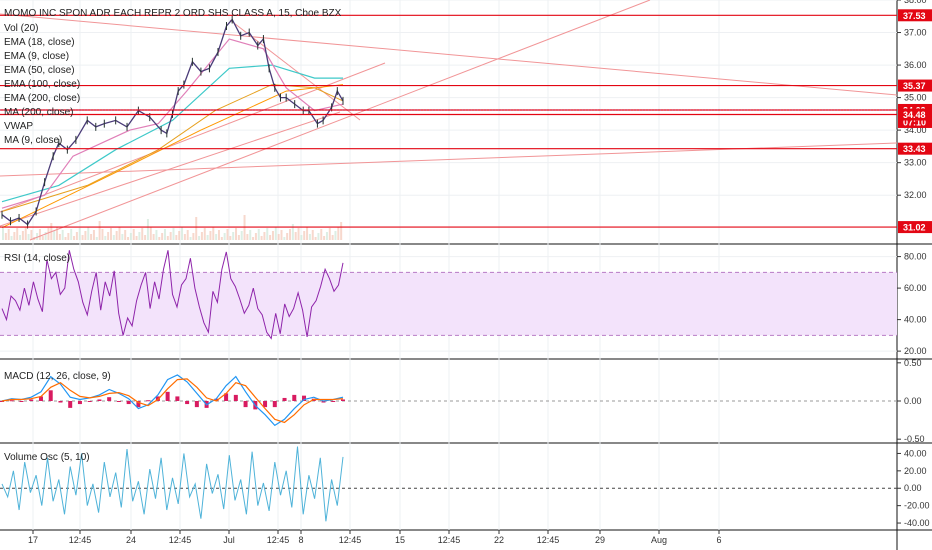 This screenshot has width=932, height=550. What do you see at coordinates (42, 84) in the screenshot?
I see `indicator-ema-100: EMA (100, close)` at bounding box center [42, 84].